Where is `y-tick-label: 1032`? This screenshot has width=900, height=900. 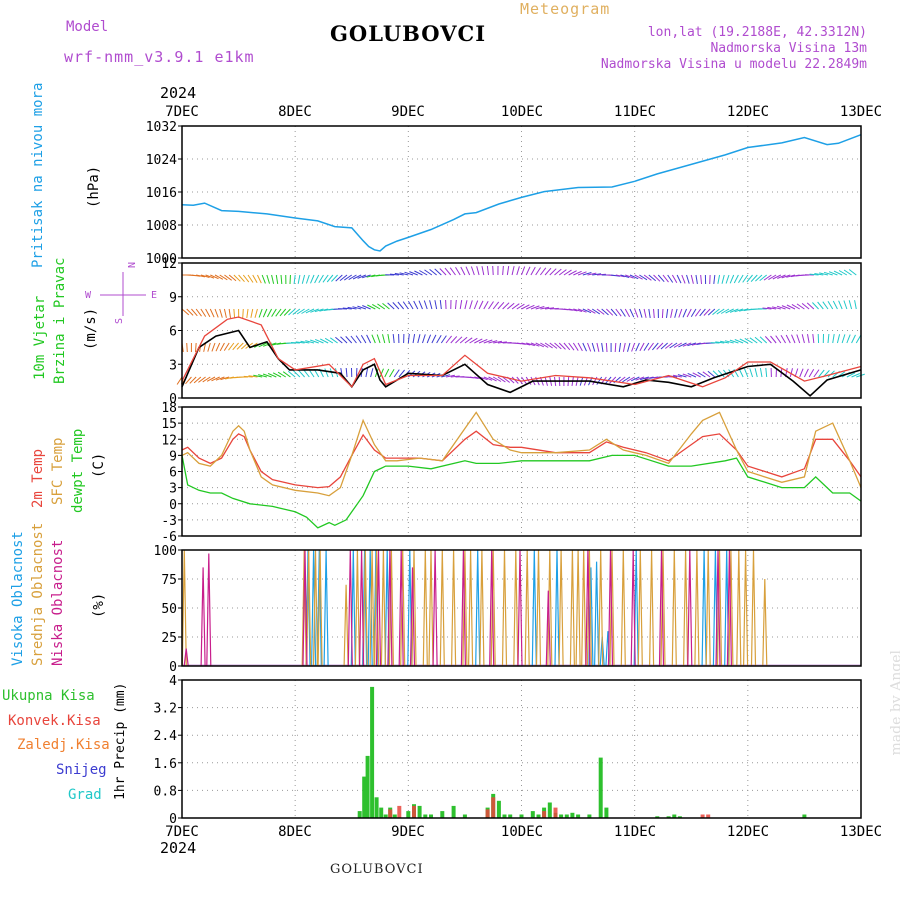 y-tick-label: 1032 is located at coordinates (161, 127).